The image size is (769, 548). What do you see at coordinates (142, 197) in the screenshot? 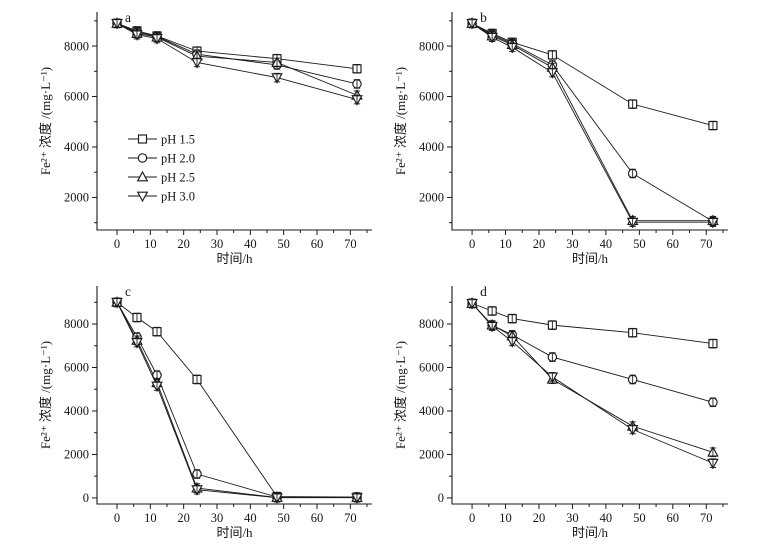
I see `legend-marker-triangle-down` at bounding box center [142, 197].